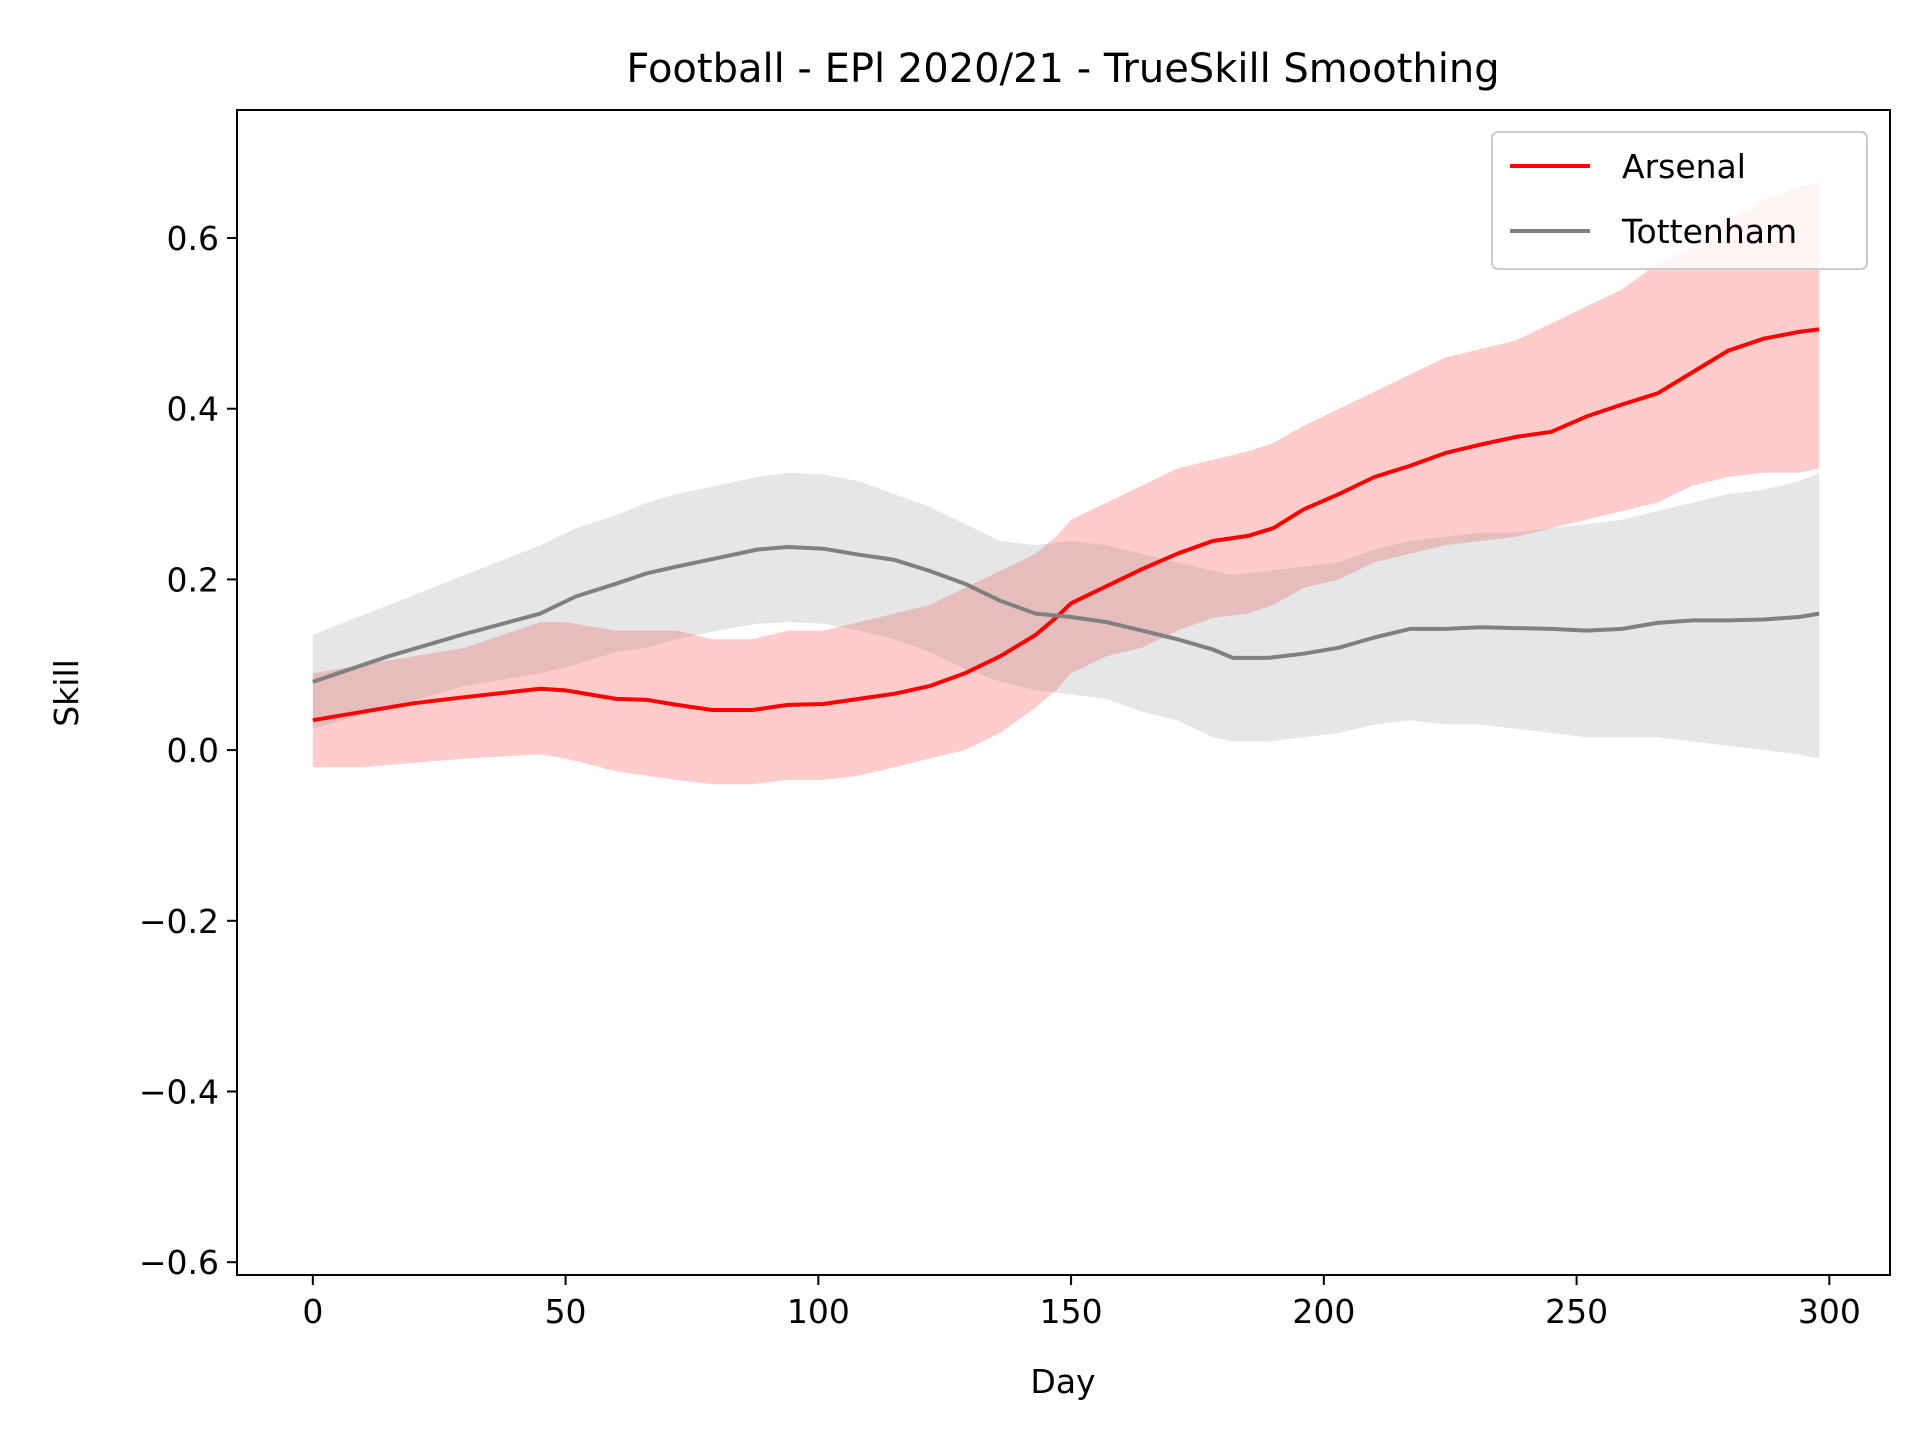  Describe the element at coordinates (312, 1311) in the screenshot. I see `x-tick-label: 0` at that location.